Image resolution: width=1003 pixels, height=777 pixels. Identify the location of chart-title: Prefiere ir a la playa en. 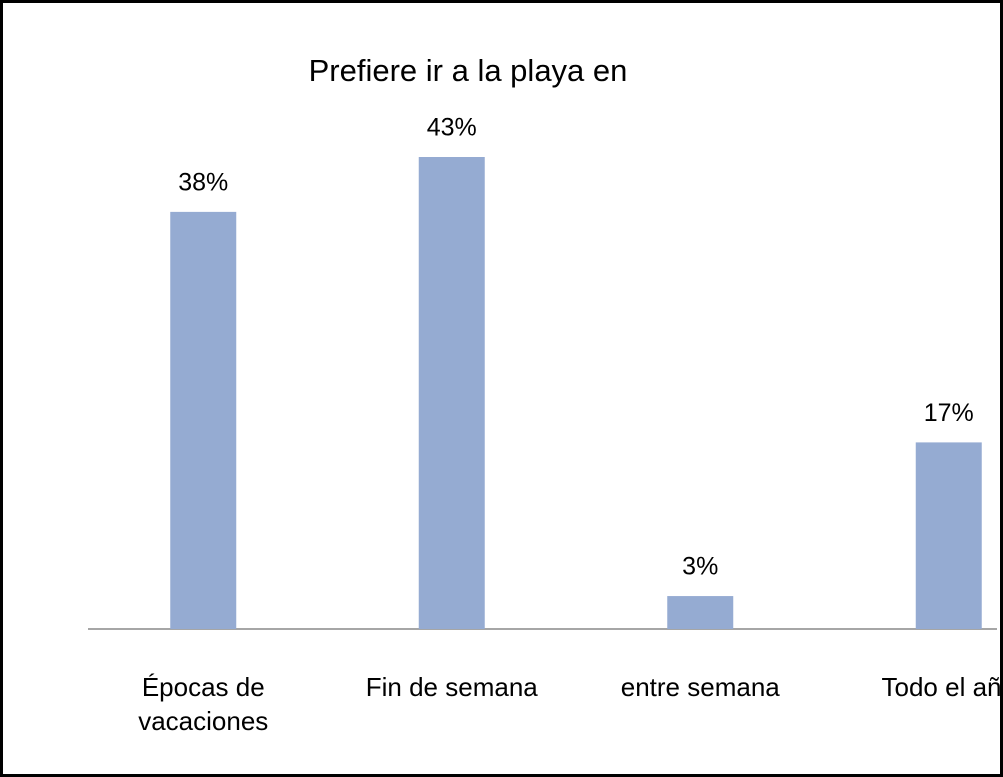
(468, 70).